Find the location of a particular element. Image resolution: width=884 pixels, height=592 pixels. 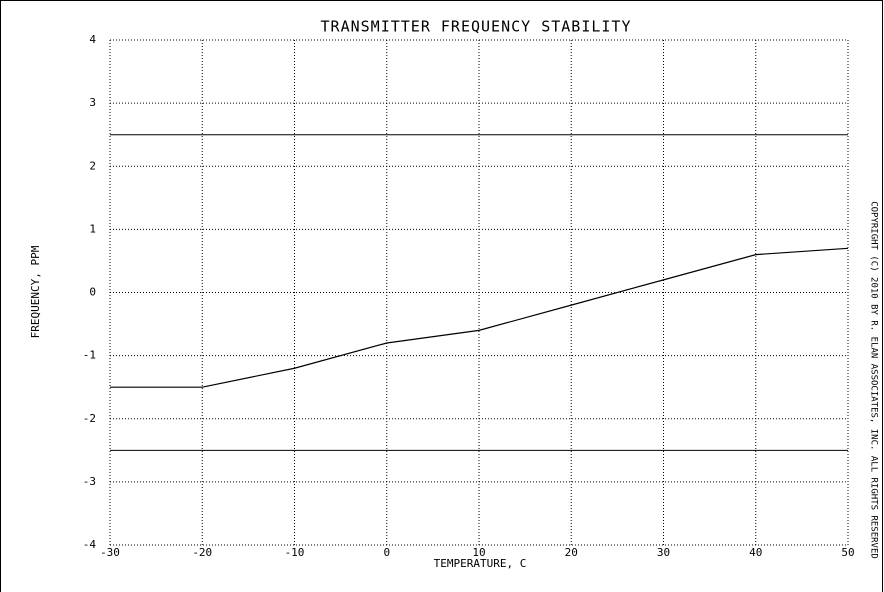

y-tick-label: 4 is located at coordinates (92, 39).